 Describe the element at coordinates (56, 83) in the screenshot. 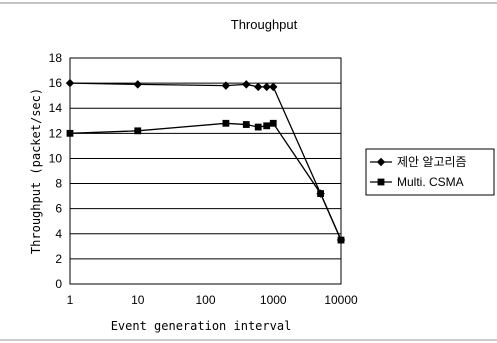

I see `y-tick-label: 16` at that location.